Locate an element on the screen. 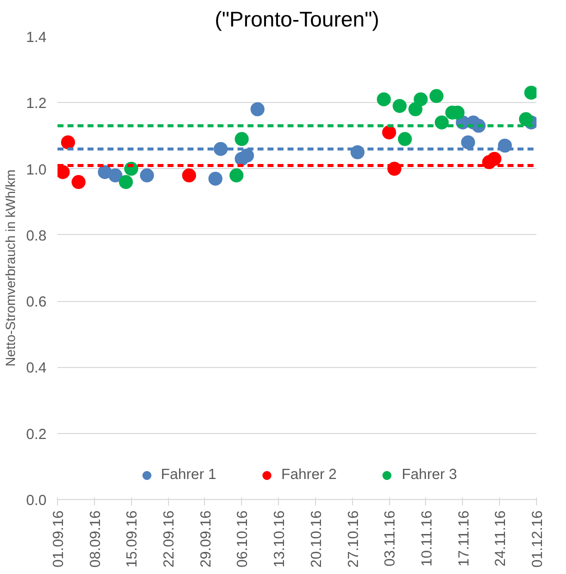 This screenshot has height=574, width=566. y-tick-label: 1.0 is located at coordinates (36, 170).